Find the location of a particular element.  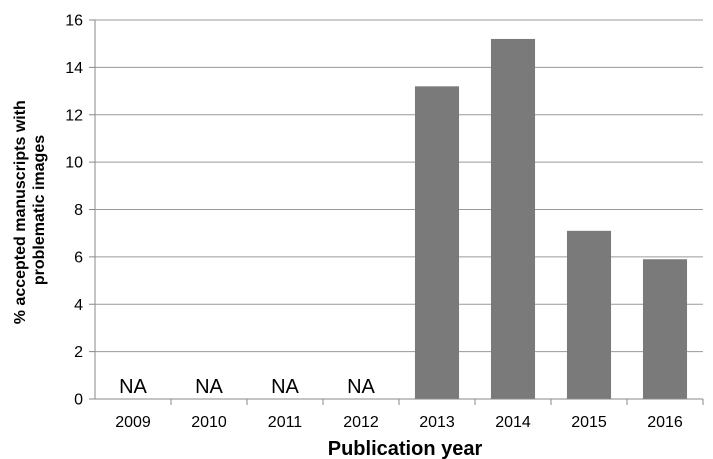

y-tick-labels: 0 2 4 6 8 10 12 14 16 is located at coordinates (74, 211).